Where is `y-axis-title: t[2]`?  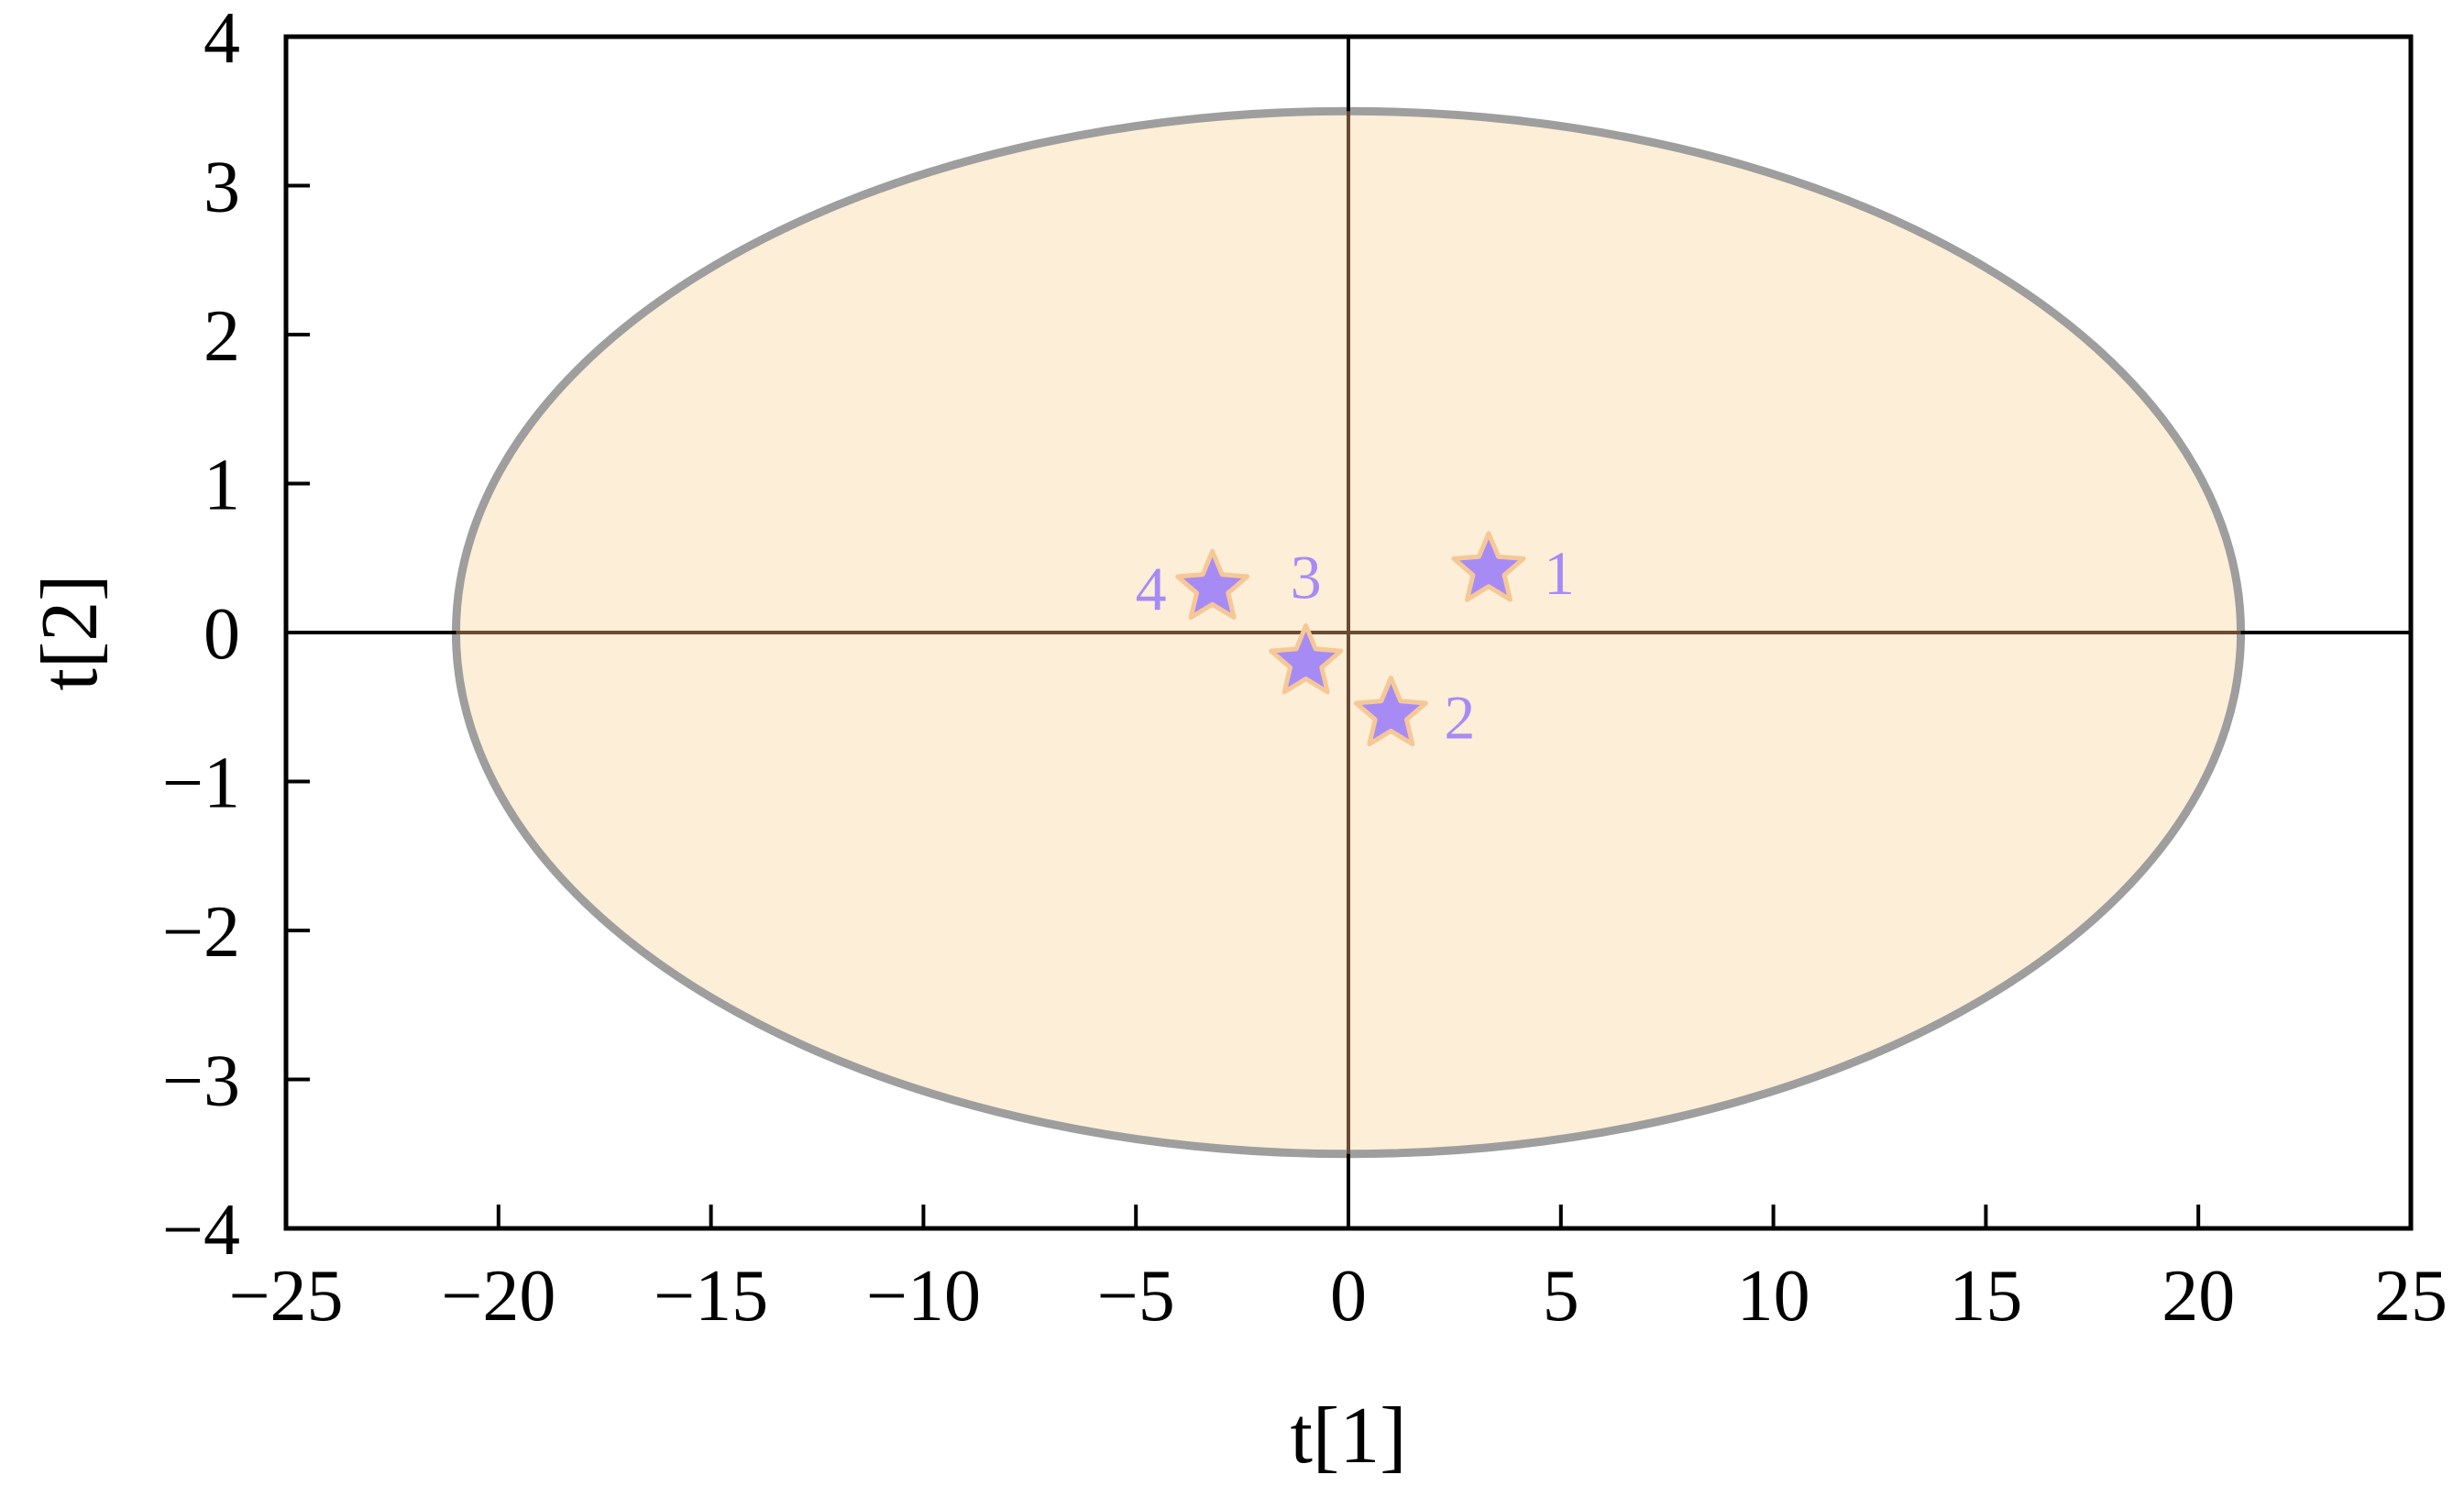
y-axis-title: t[2] is located at coordinates (70, 632).